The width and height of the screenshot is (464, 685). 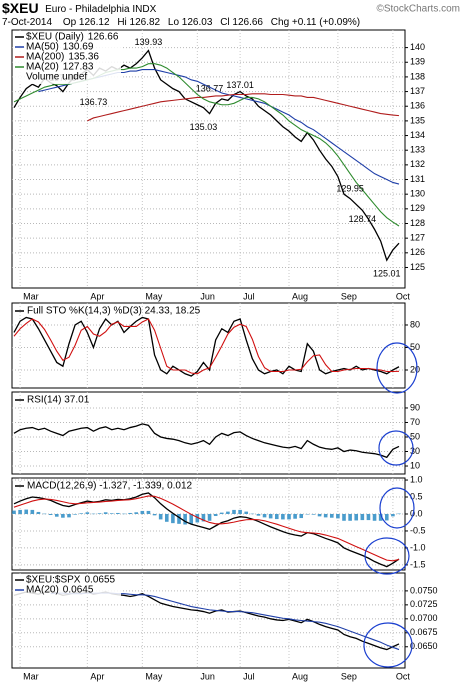 I want to click on y-tick-label: 139, so click(x=417, y=62).